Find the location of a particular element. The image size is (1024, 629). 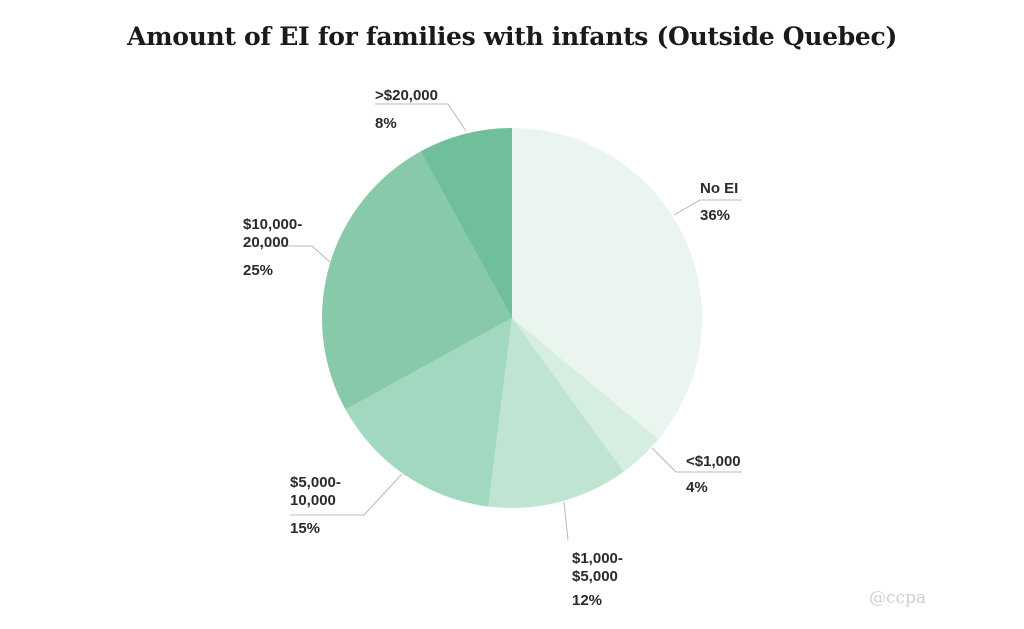

slice-percent-label: 8% is located at coordinates (386, 123).